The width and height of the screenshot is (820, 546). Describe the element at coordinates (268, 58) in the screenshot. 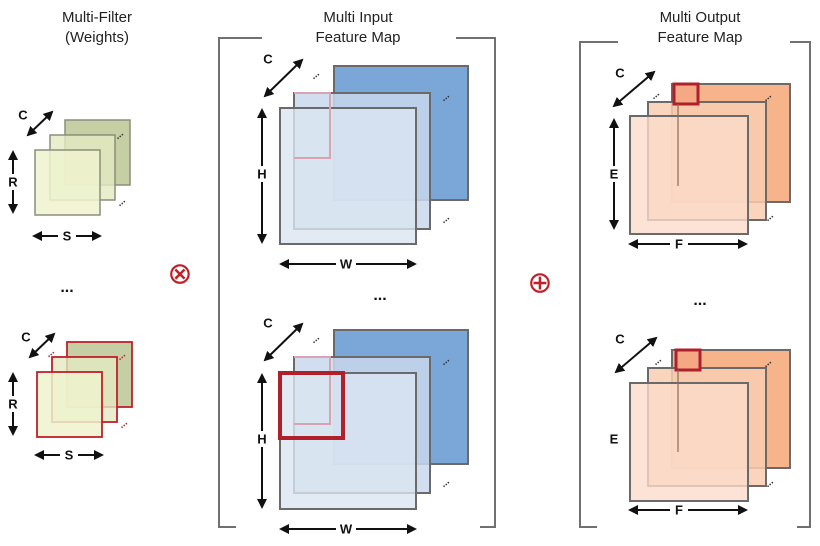

I see `input-1-c-label: C` at that location.